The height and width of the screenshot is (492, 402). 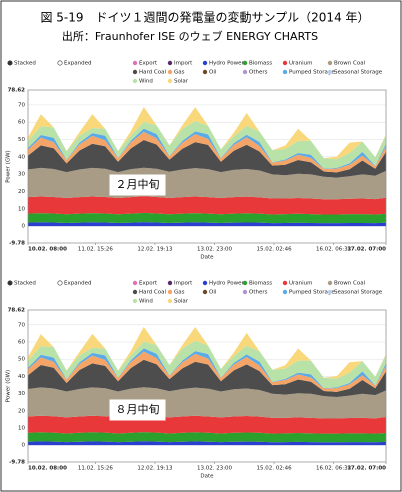 What do you see at coordinates (260, 64) in the screenshot?
I see `legend-label: Biomass` at bounding box center [260, 64].